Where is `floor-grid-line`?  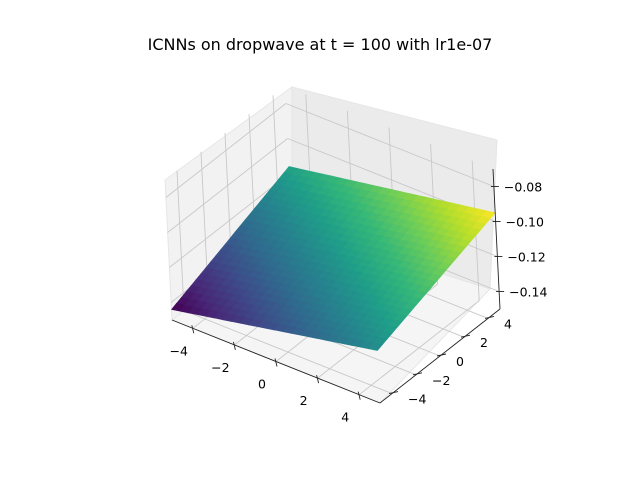
floor-grid-line is located at coordinates (288, 352).